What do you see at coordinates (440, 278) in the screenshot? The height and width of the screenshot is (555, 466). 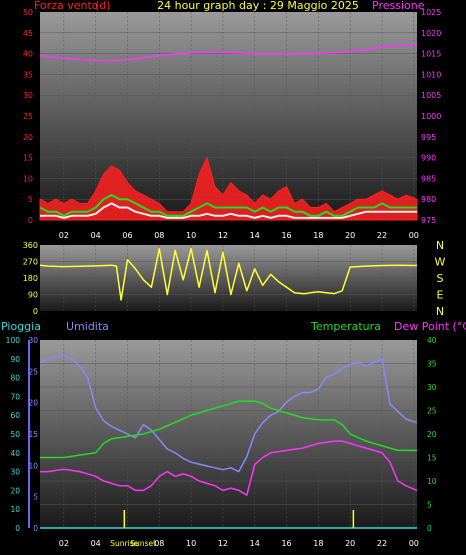 I see `compass-label: S` at bounding box center [440, 278].